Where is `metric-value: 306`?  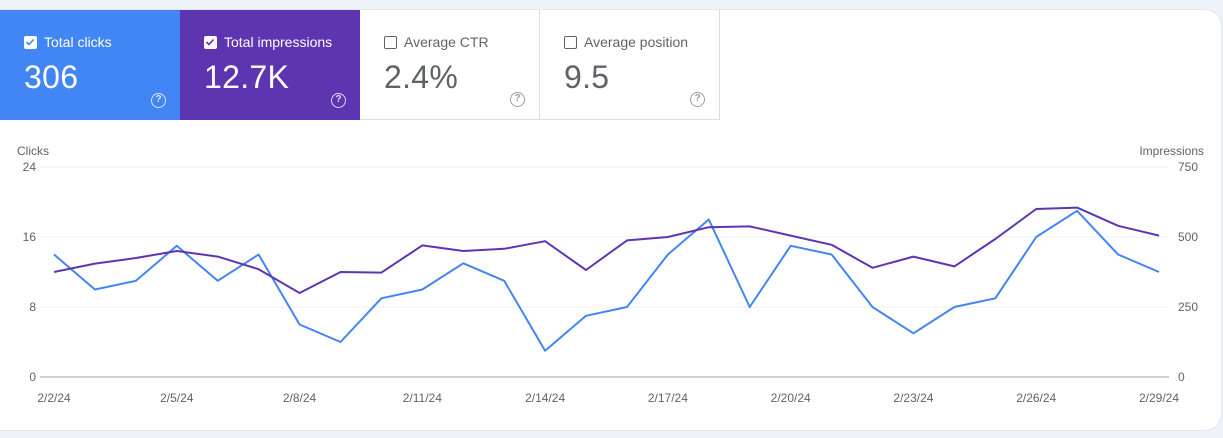 metric-value: 306 is located at coordinates (51, 77).